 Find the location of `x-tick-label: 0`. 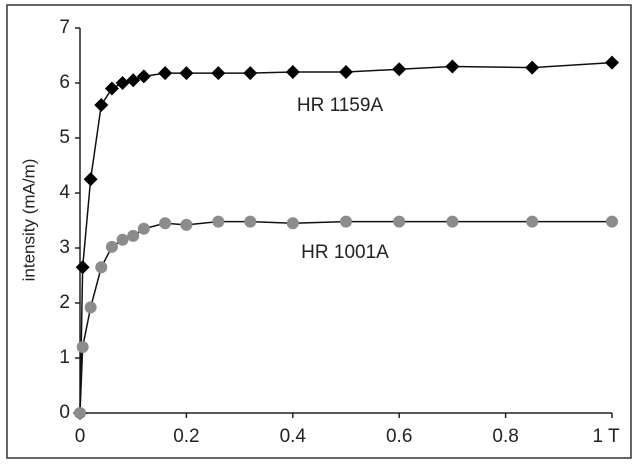

x-tick-label: 0 is located at coordinates (80, 436).